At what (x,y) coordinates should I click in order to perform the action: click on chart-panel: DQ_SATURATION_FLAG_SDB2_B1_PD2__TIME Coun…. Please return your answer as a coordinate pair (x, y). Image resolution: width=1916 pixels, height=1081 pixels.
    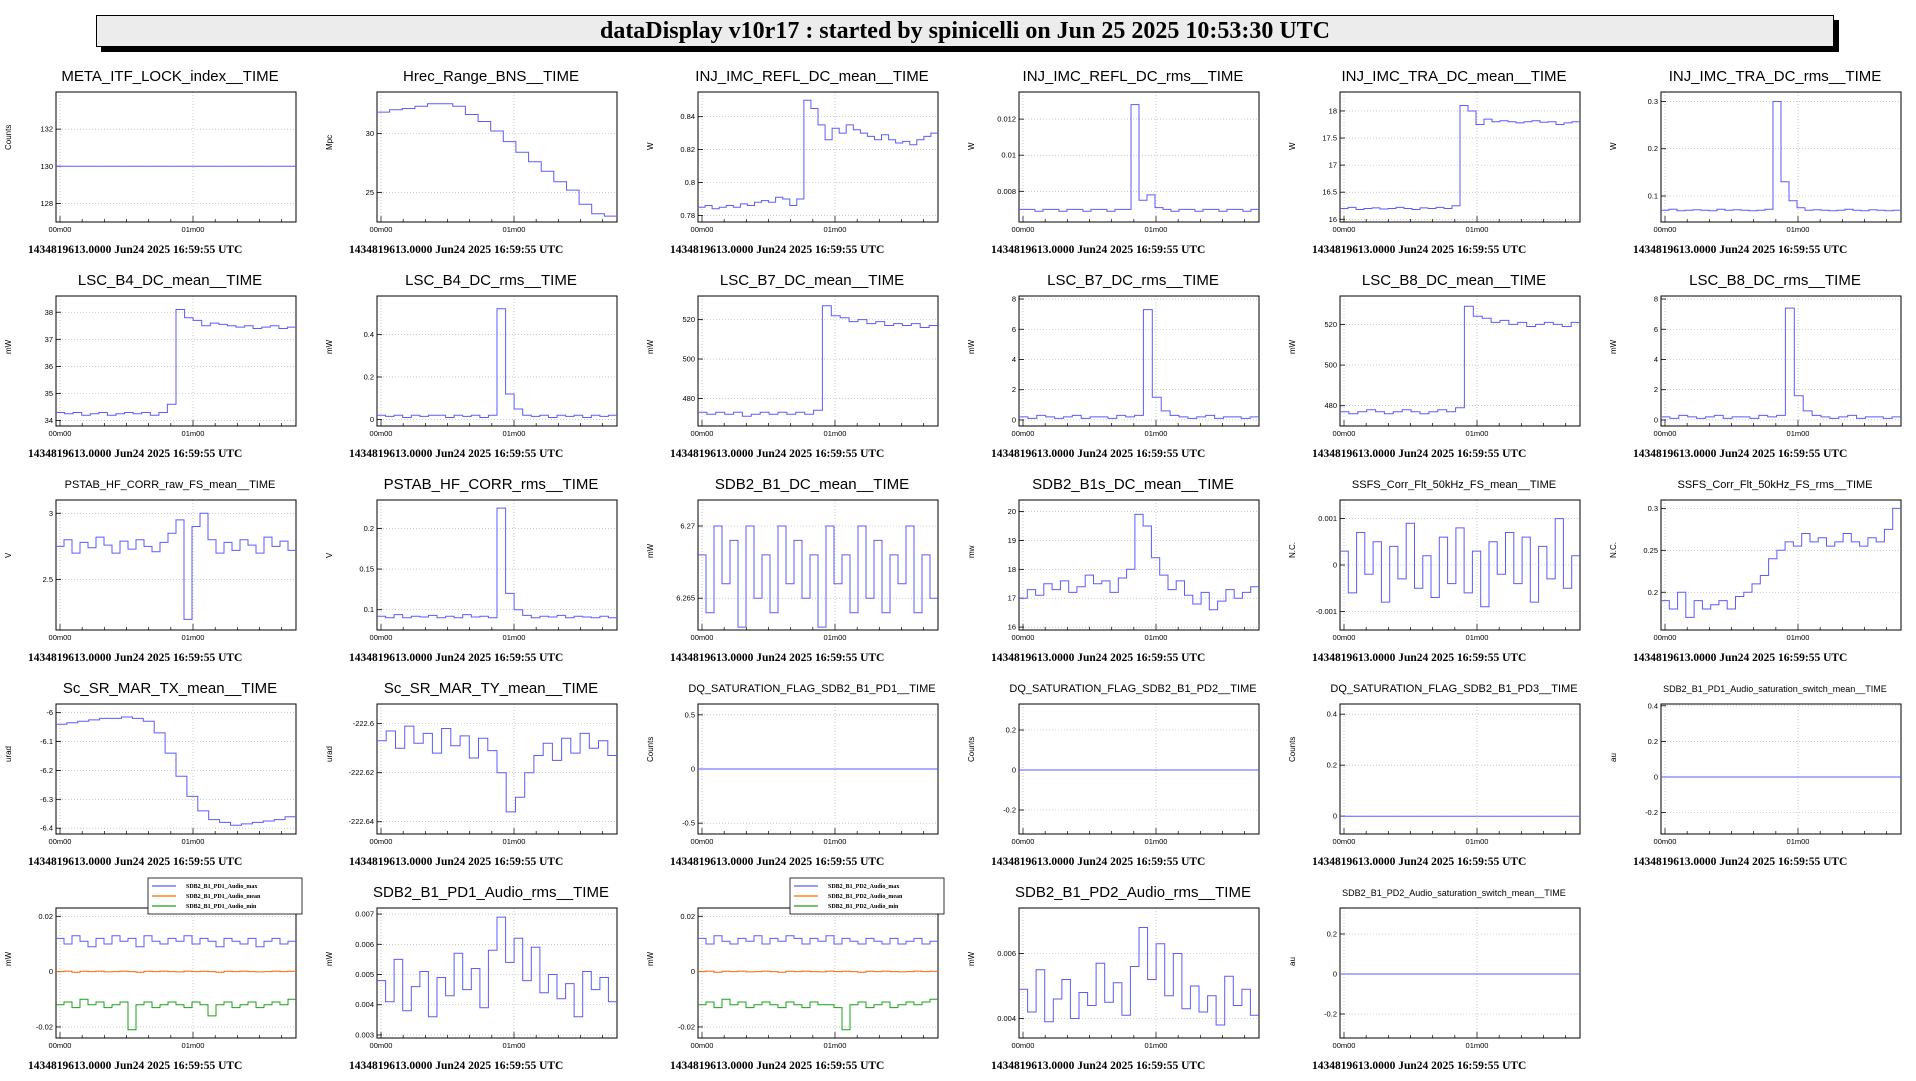
    Looking at the image, I should click on (1123, 772).